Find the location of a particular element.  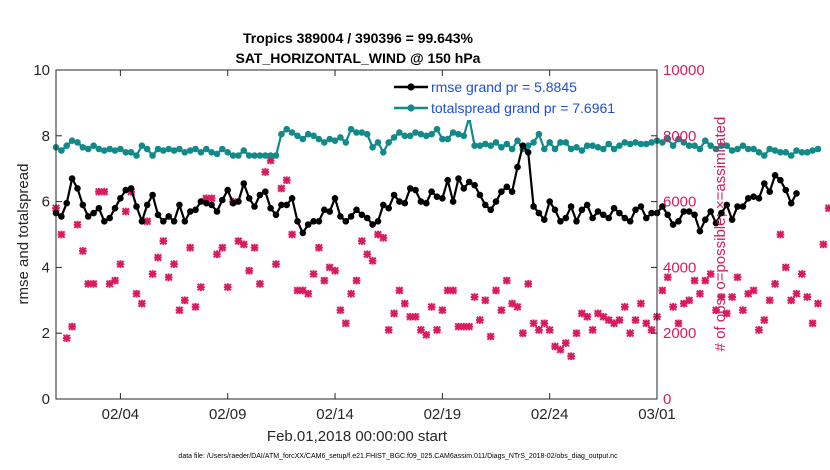

y2-tick-label: 0 is located at coordinates (667, 399).